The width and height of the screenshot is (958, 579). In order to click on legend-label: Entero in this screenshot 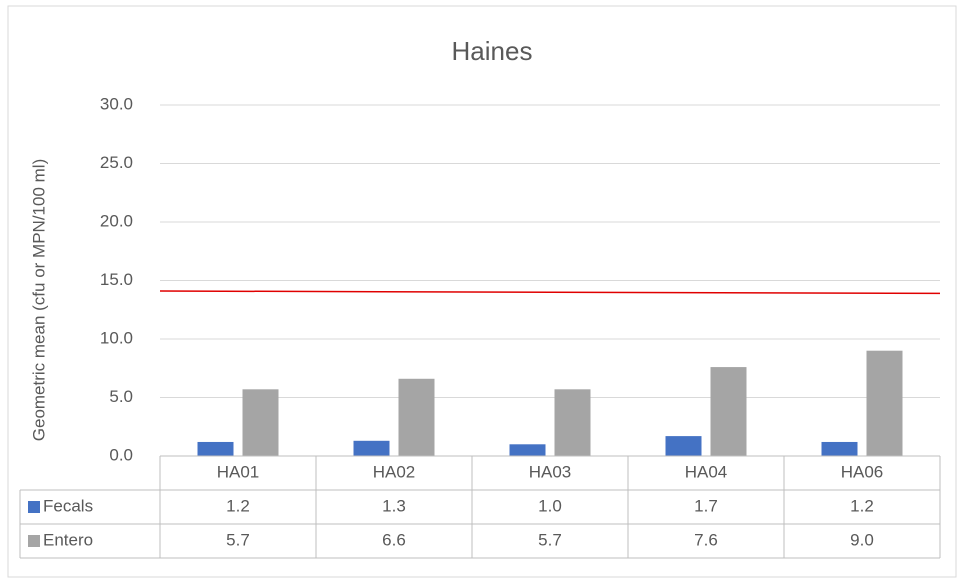, I will do `click(68, 539)`.